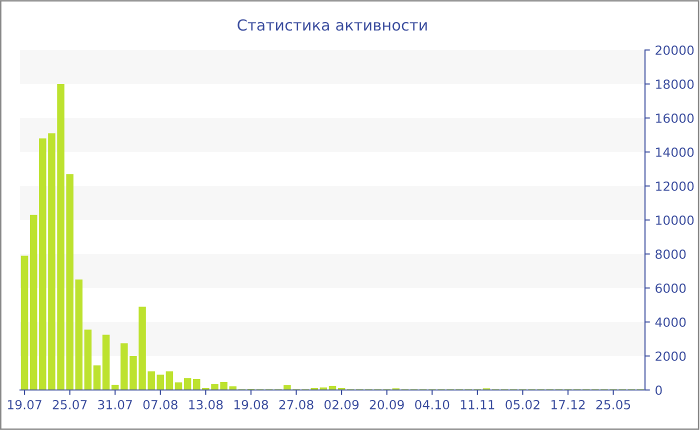  What do you see at coordinates (675, 84) in the screenshot?
I see `y-tick-label: 18000` at bounding box center [675, 84].